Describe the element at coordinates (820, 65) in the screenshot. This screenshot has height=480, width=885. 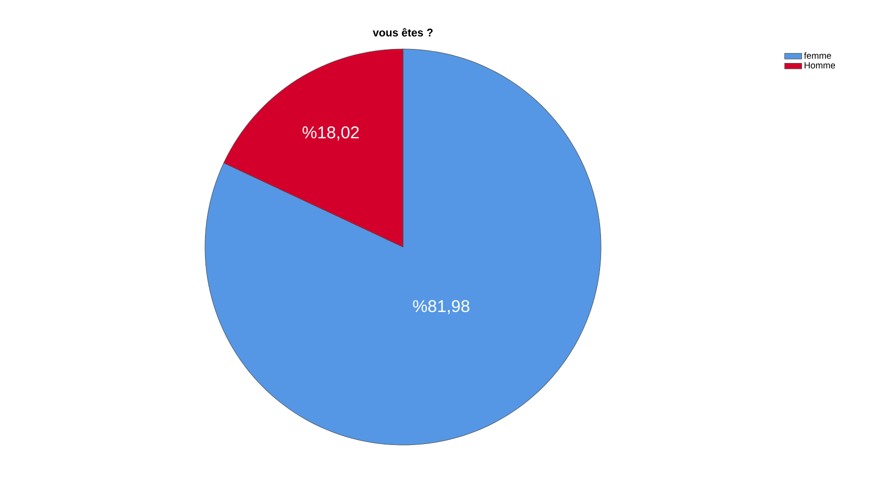
I see `legend-label: Homme` at that location.